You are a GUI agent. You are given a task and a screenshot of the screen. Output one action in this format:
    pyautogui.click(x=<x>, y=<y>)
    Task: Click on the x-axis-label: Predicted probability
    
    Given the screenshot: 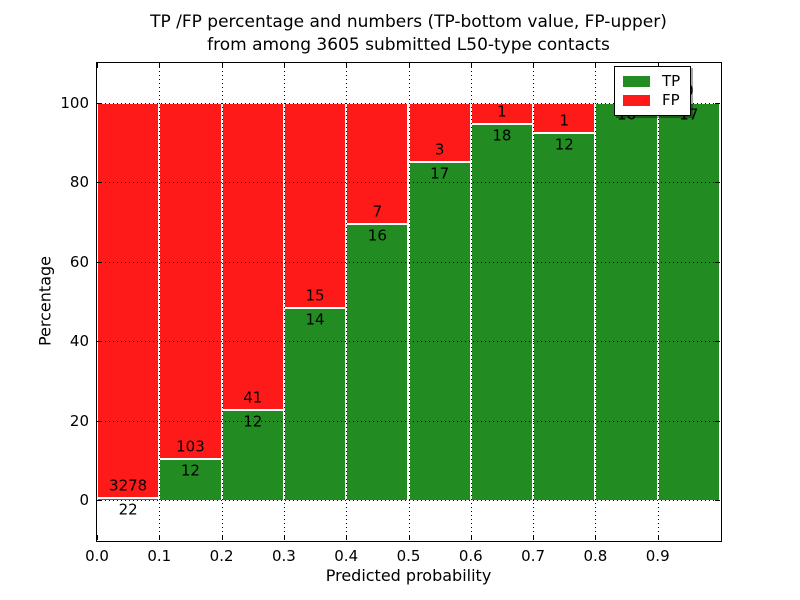 What is the action you would take?
    pyautogui.click(x=408, y=575)
    